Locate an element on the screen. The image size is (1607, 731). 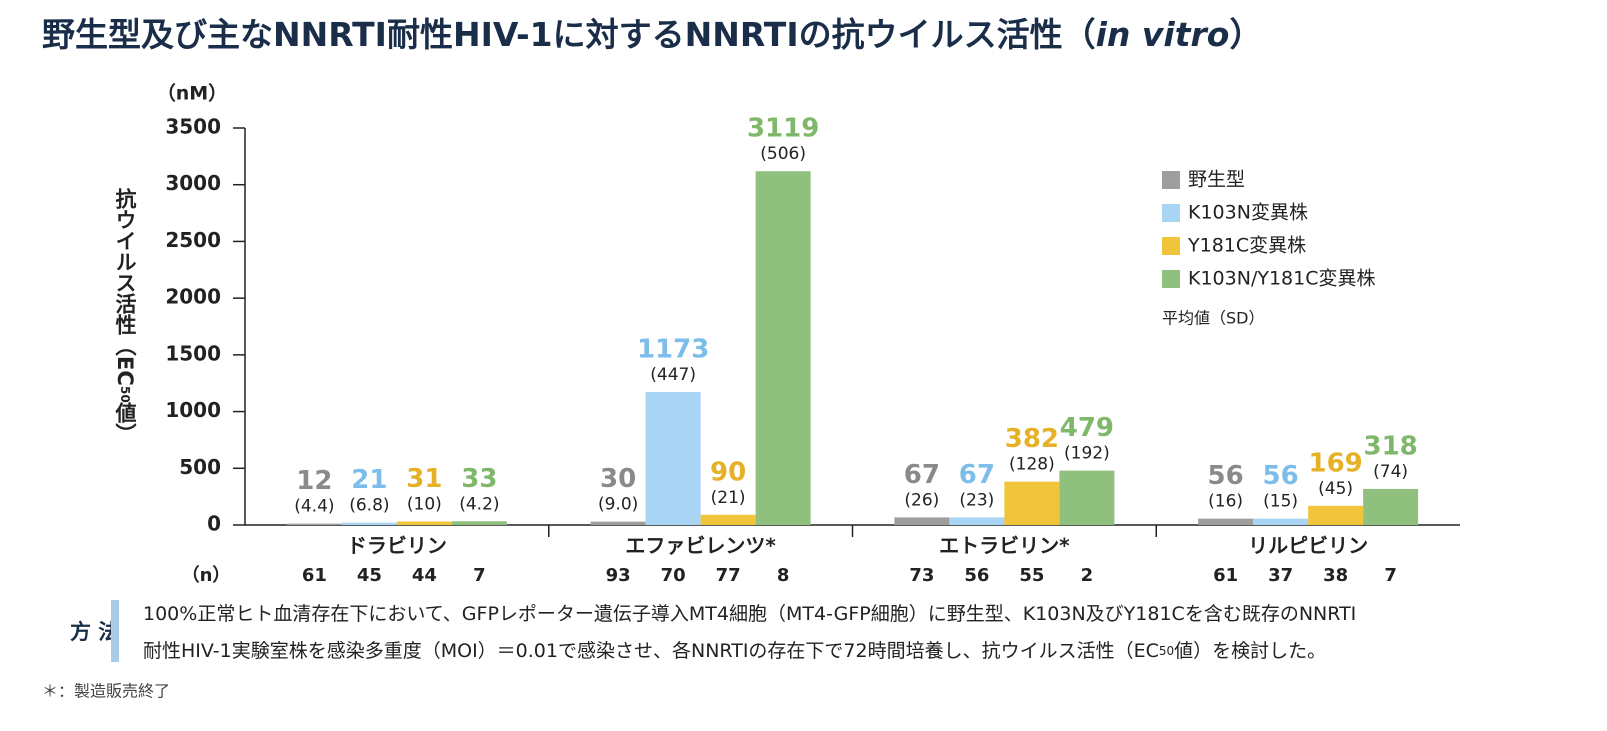
value-label: 12 is located at coordinates (314, 481).